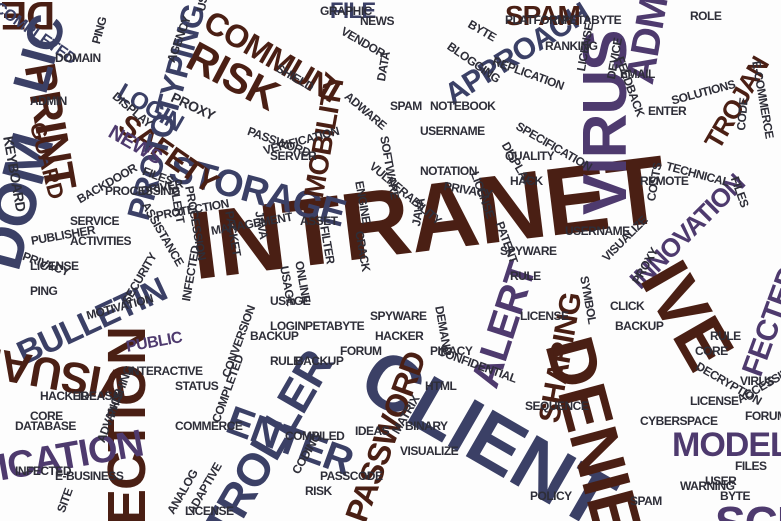 The height and width of the screenshot is (521, 781). I want to click on word-database: DATABASE, so click(45, 426).